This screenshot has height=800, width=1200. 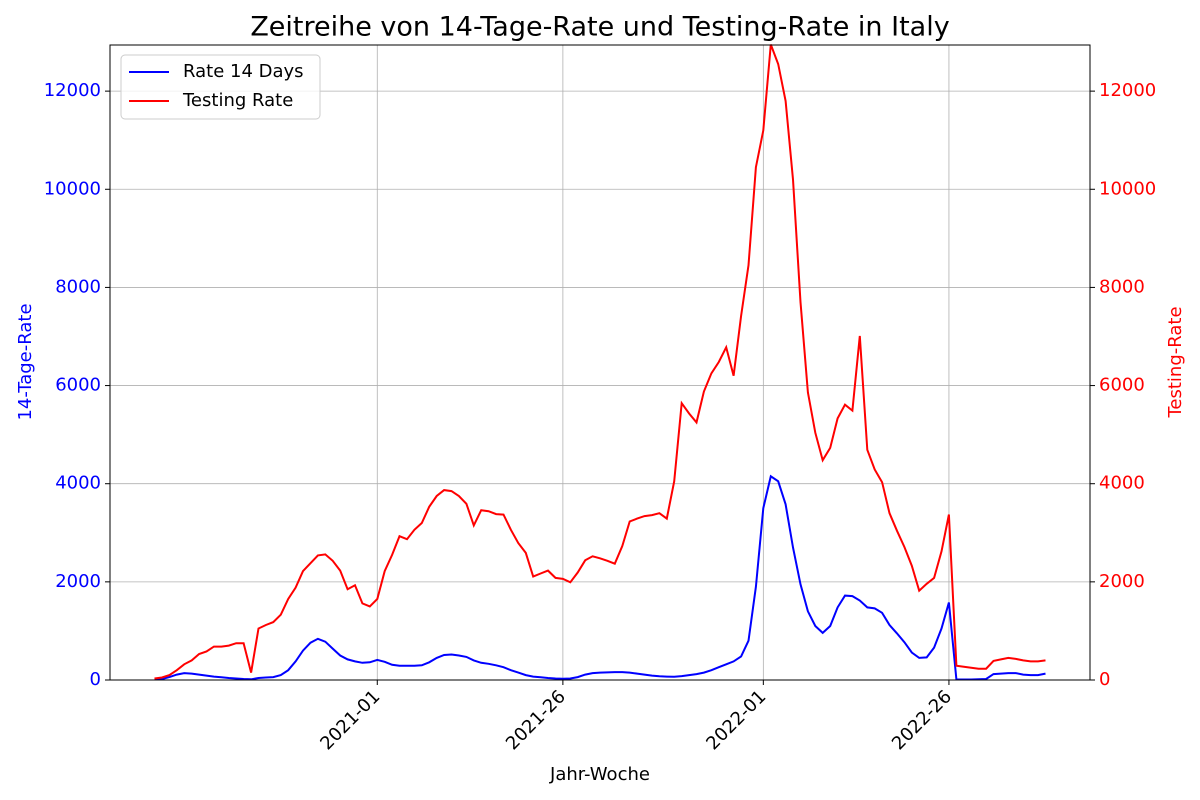 I want to click on y-tick-label: 12000, so click(x=72, y=90).